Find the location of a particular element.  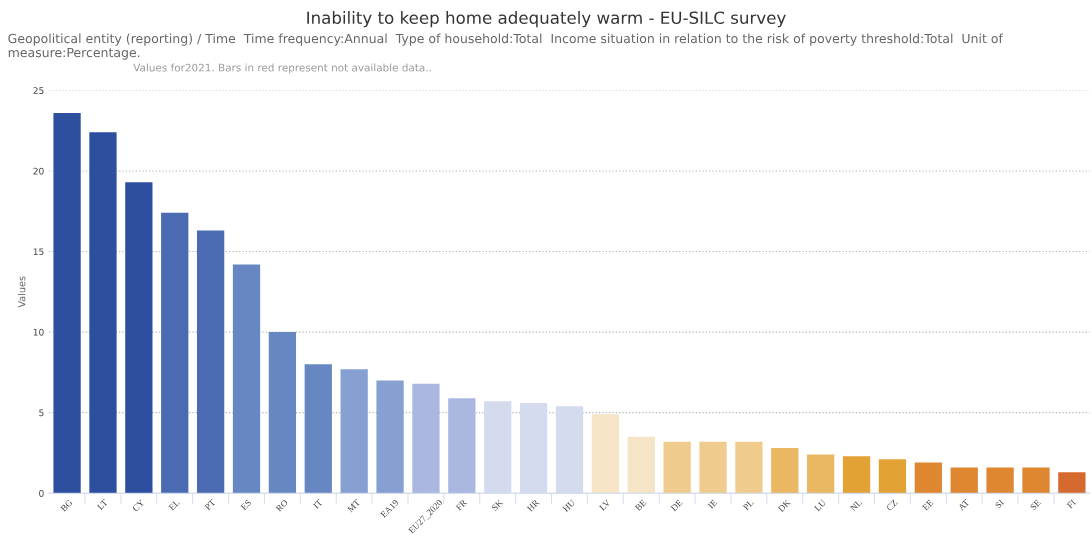

x-tick-label: FR is located at coordinates (461, 505).